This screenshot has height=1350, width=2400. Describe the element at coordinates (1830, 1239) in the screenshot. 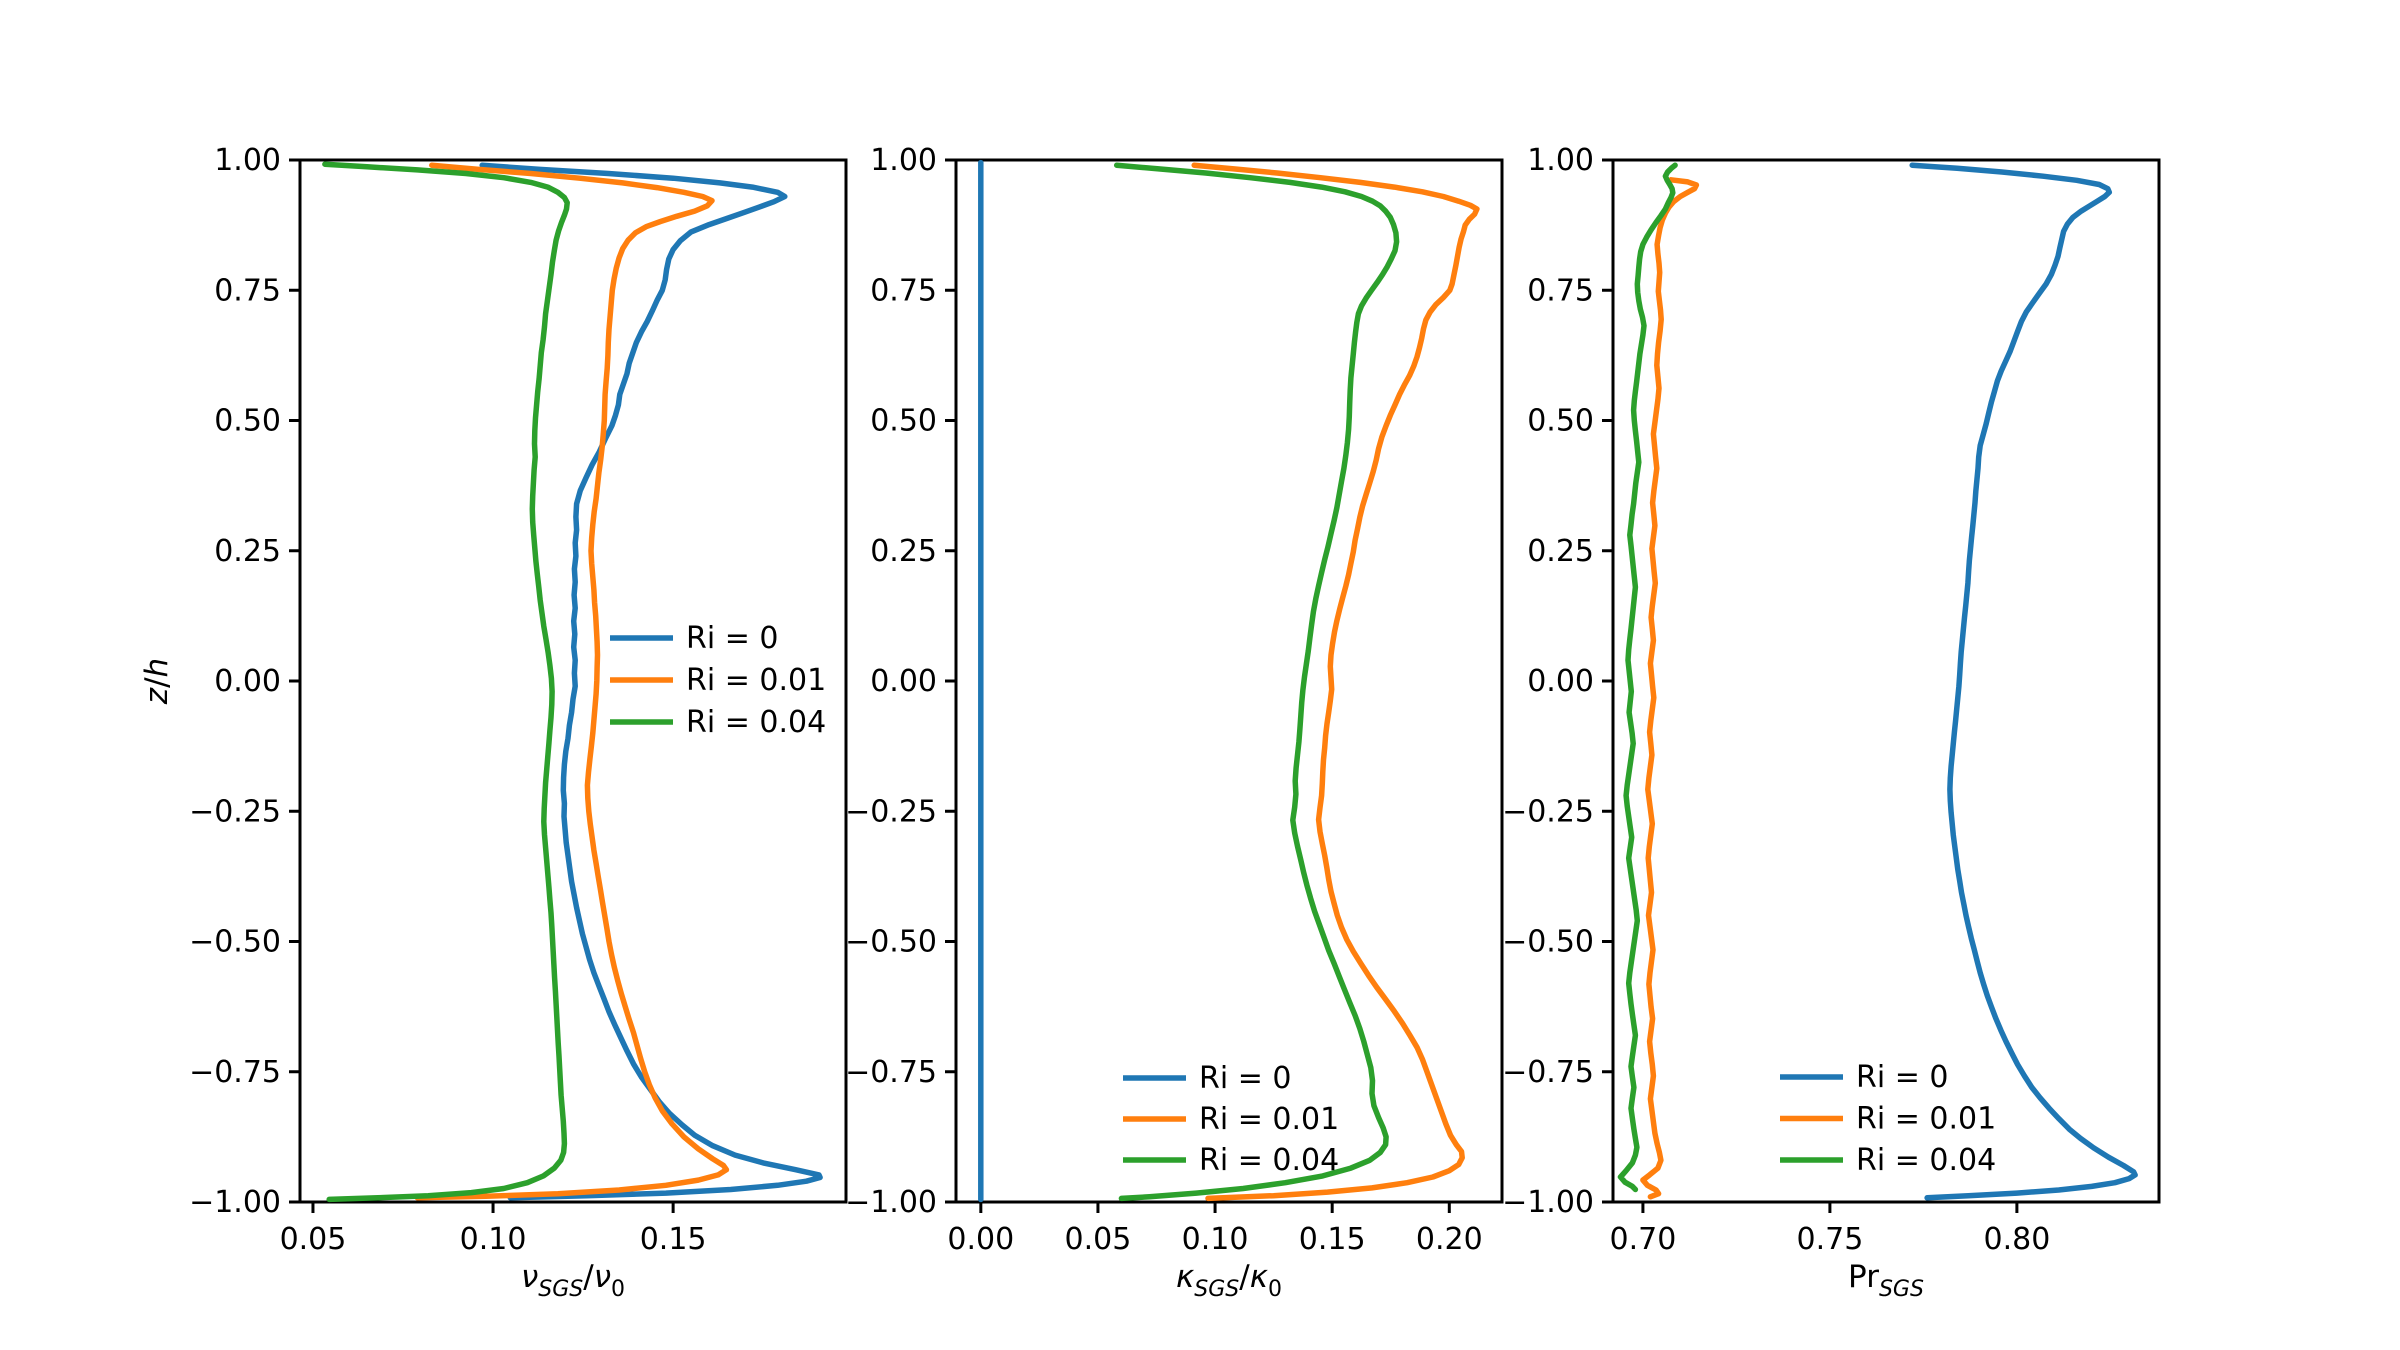

I see `x-tick-label: 0.75` at that location.